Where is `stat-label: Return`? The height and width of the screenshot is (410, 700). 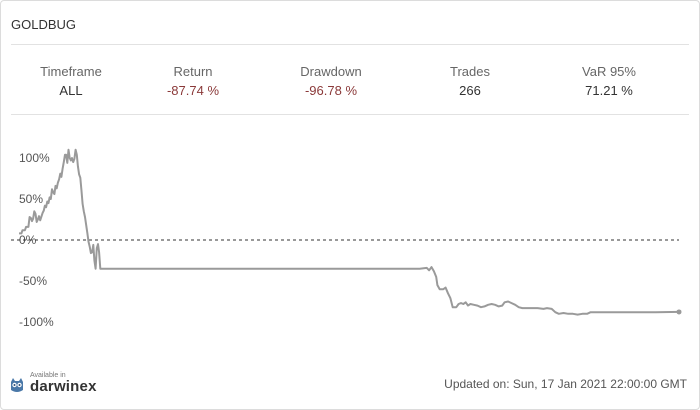
stat-label: Return is located at coordinates (193, 71).